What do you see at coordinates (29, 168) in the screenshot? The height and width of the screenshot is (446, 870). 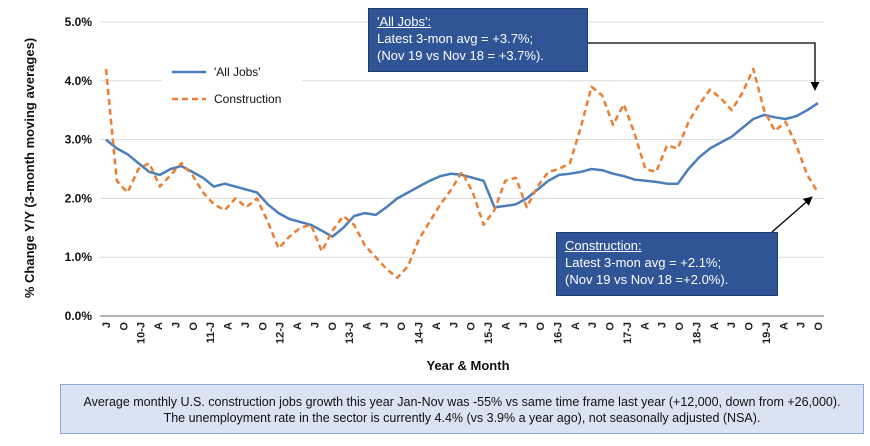 I see `y-axis-title: % Change Y/Y (3-month moving averages)` at bounding box center [29, 168].